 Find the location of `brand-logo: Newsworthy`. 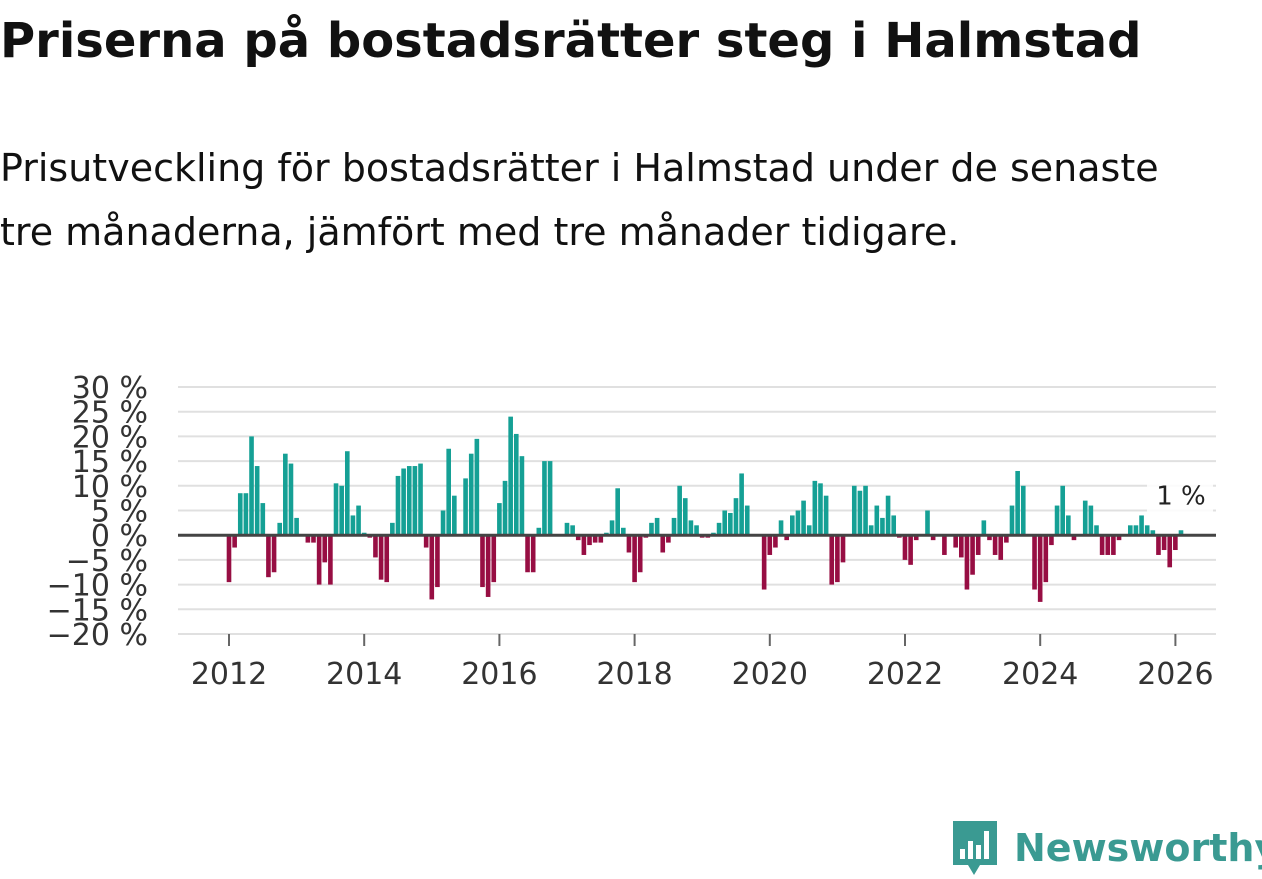

brand-logo: Newsworthy is located at coordinates (1106, 848).